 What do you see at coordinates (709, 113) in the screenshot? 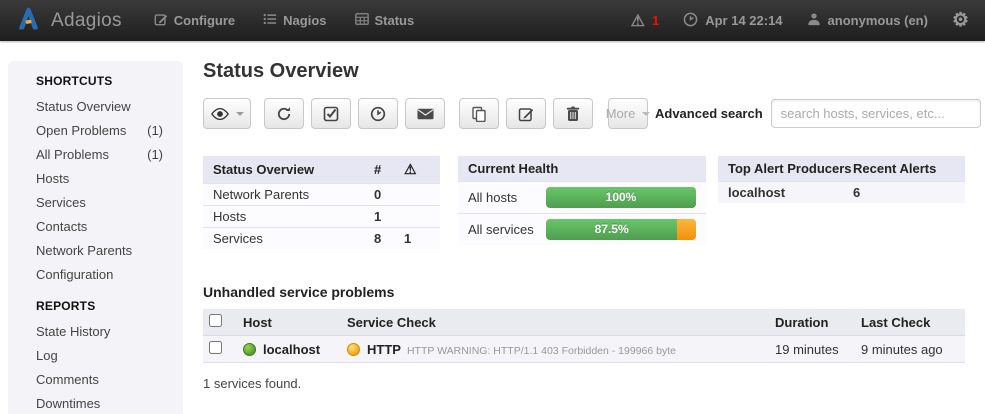
I see `advanced-search-label: Advanced search` at bounding box center [709, 113].